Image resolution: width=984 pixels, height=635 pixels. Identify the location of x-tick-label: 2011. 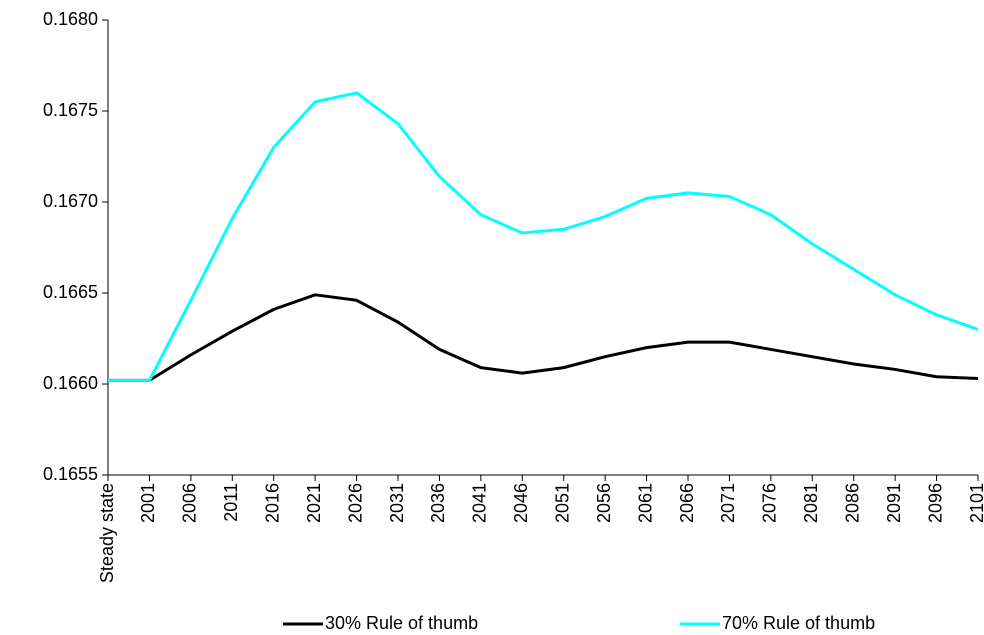
(231, 502).